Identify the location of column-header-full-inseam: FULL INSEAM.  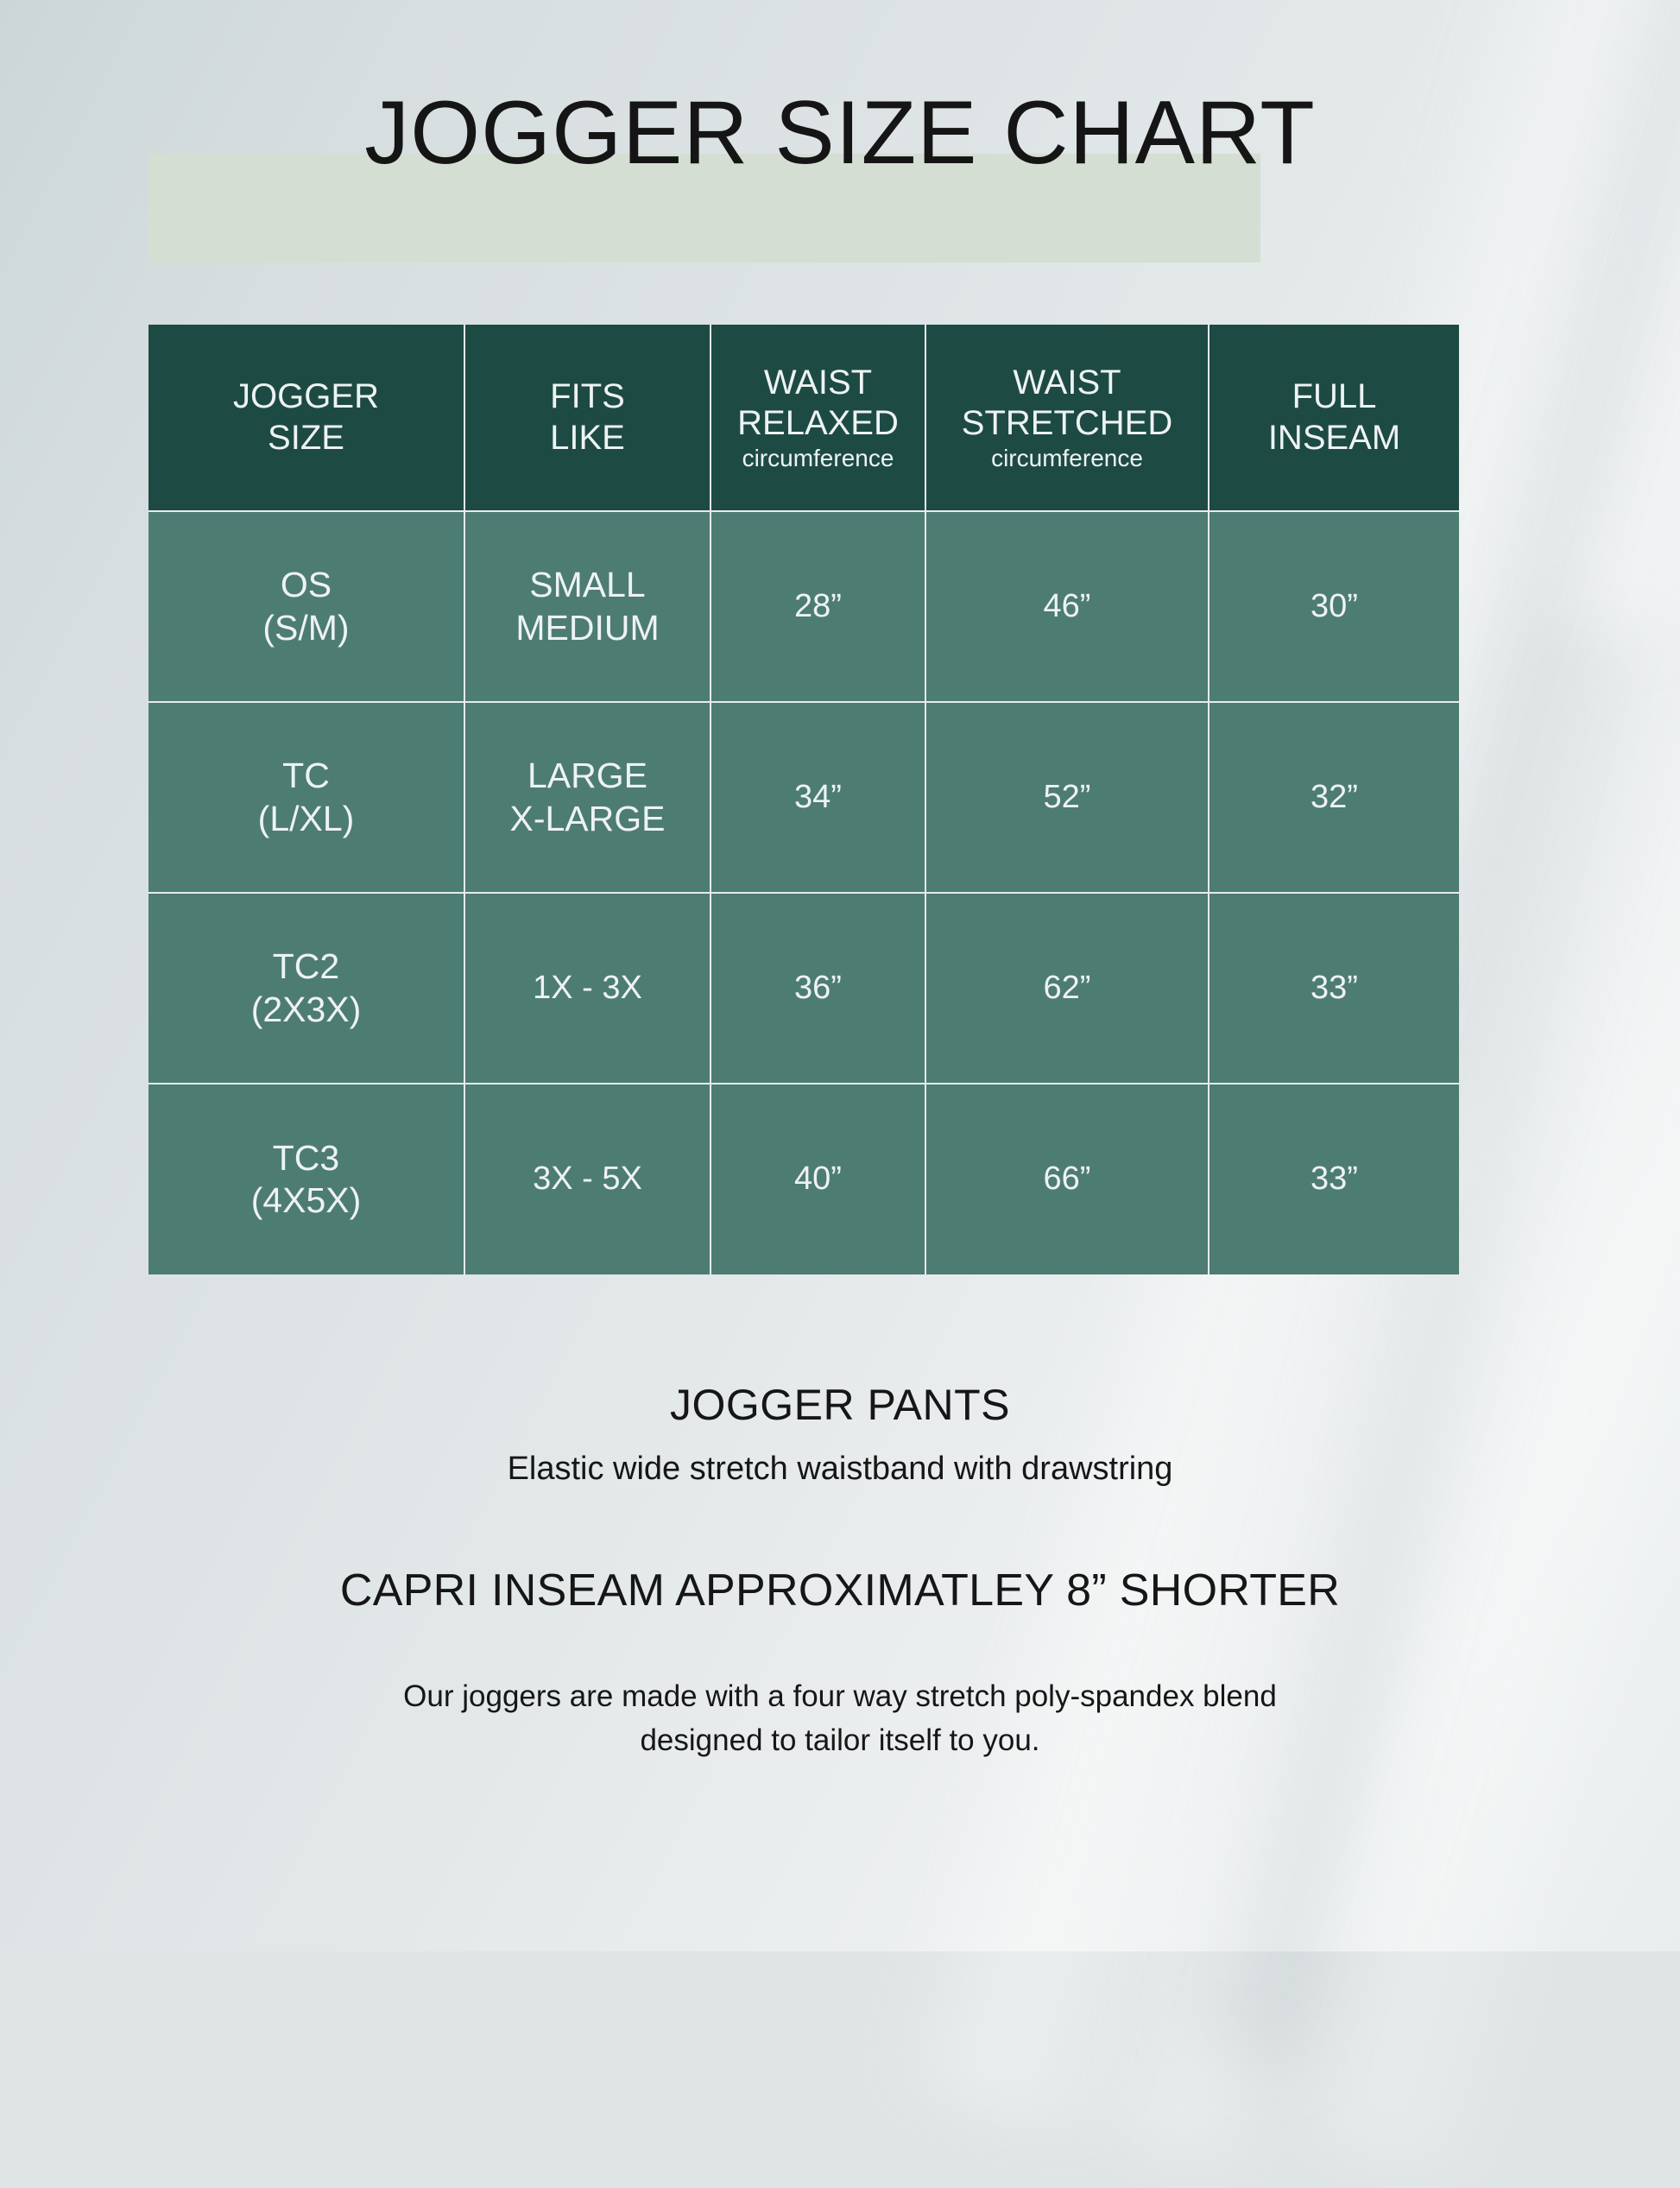
(1333, 418).